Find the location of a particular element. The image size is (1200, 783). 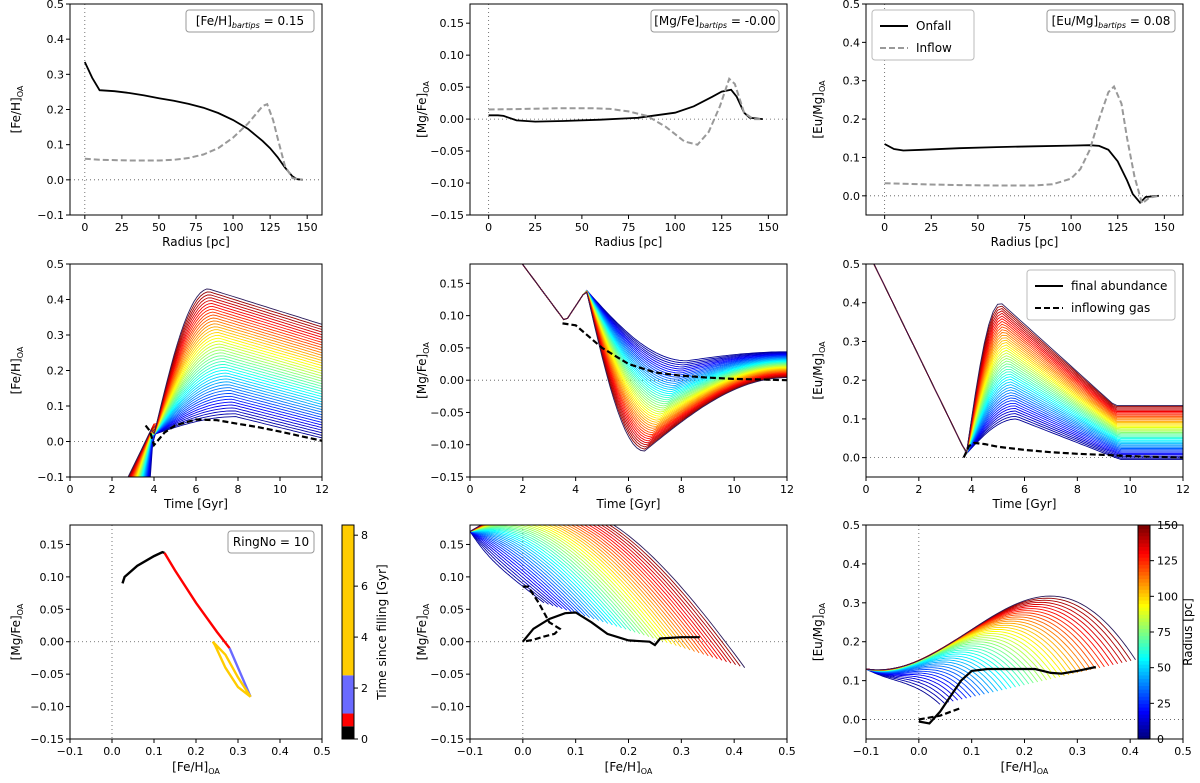

x-tick-label: 4 is located at coordinates (575, 489).